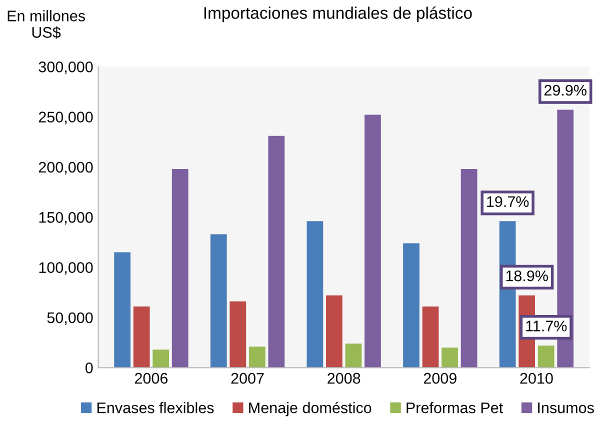  I want to click on legend-label: Insumos, so click(566, 408).